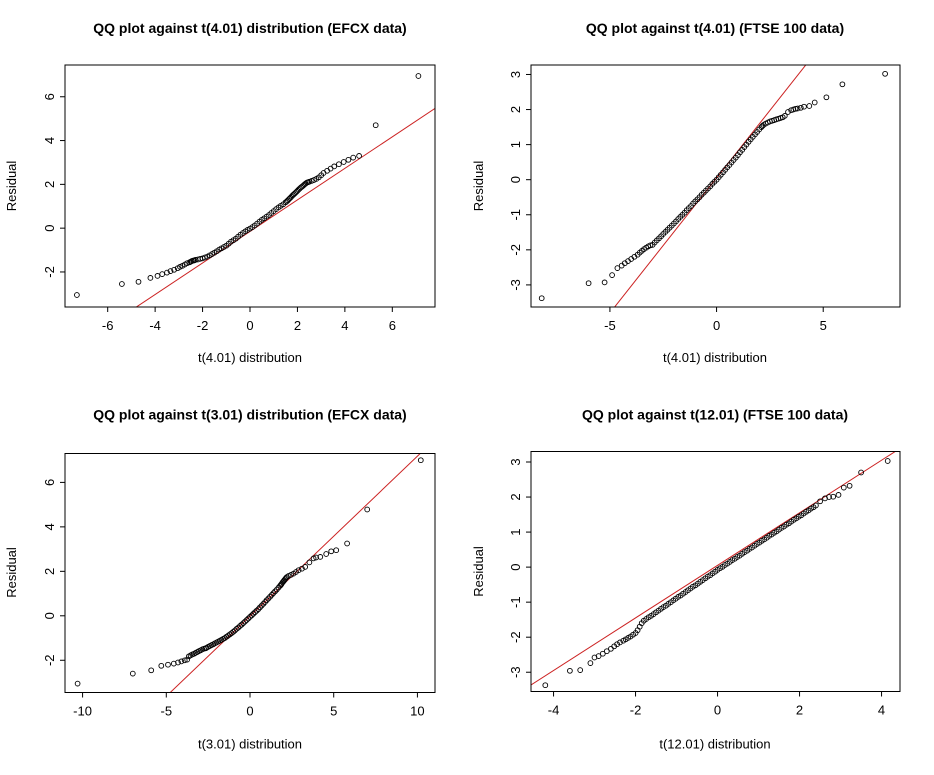 This screenshot has height=775, width=934. Describe the element at coordinates (49, 482) in the screenshot. I see `y-tick-label: 6` at that location.